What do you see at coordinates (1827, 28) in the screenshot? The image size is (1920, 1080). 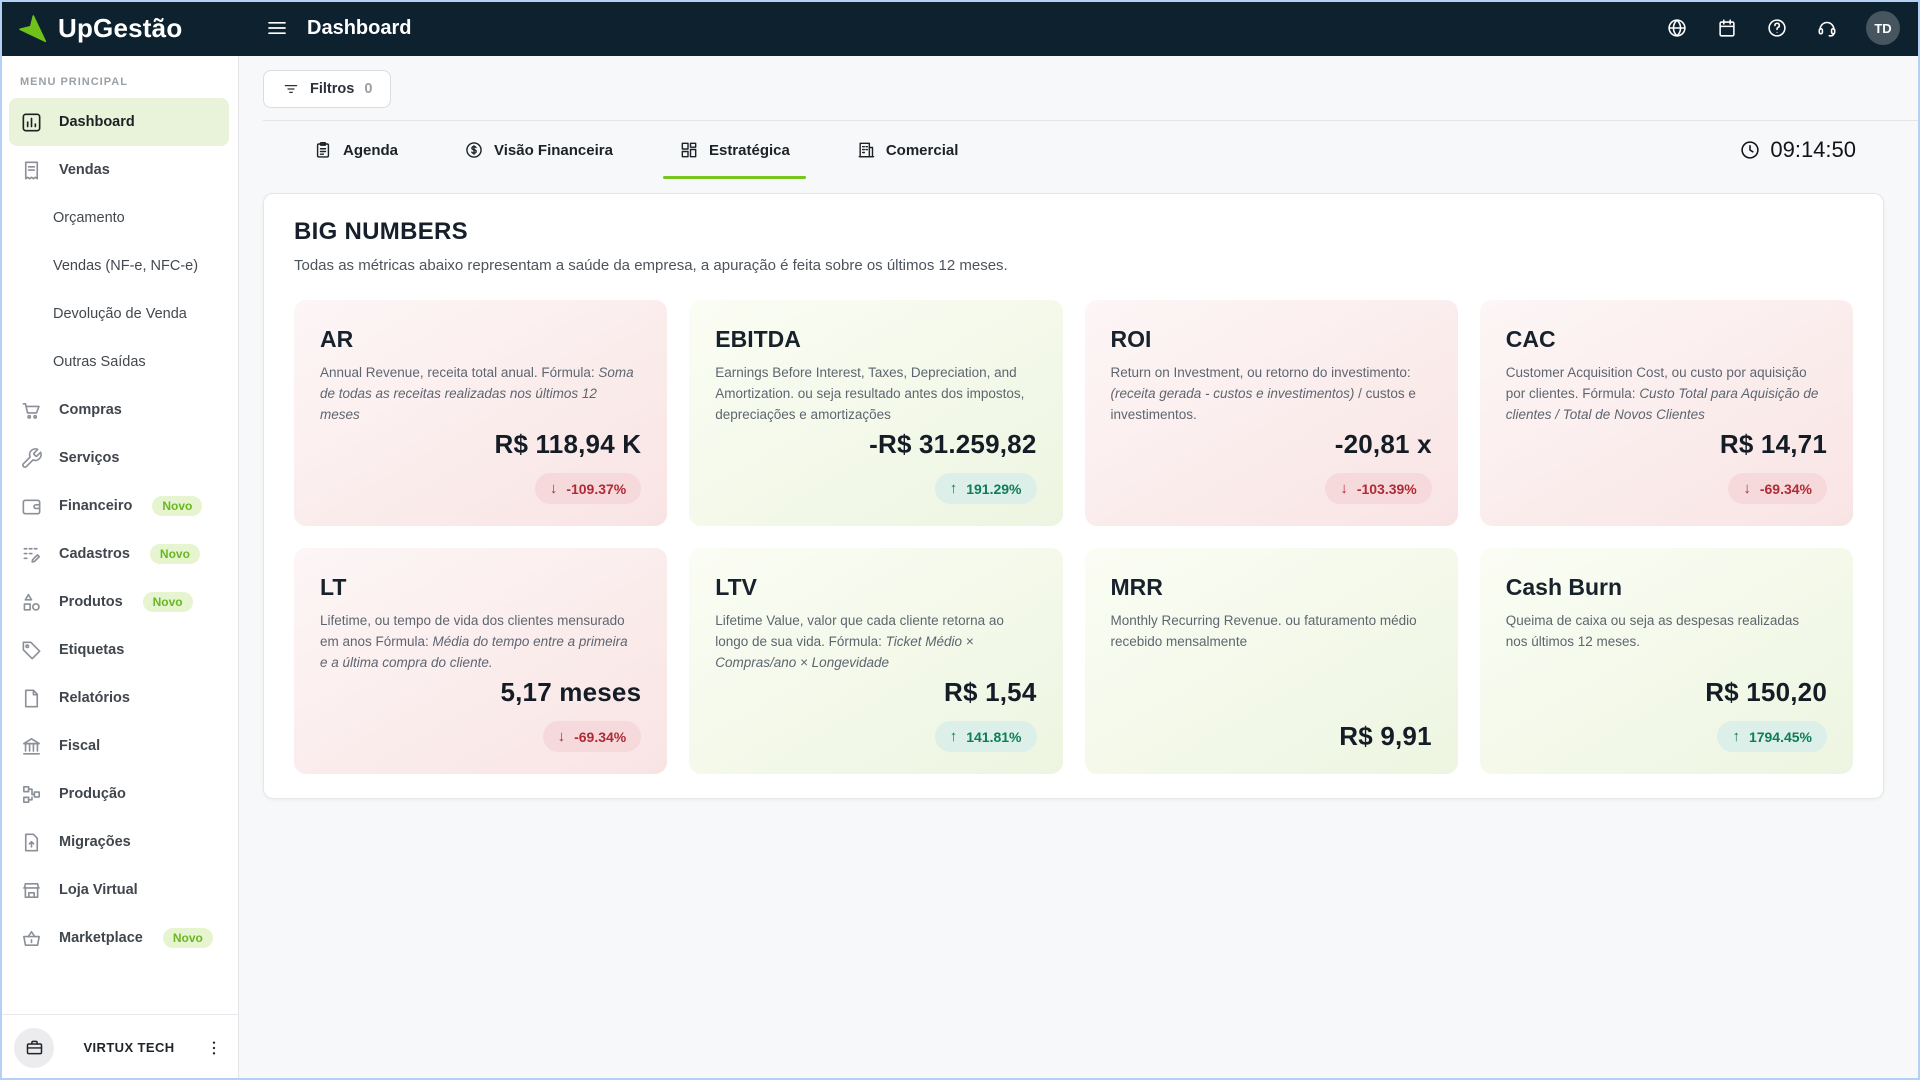 I see `headset-icon` at bounding box center [1827, 28].